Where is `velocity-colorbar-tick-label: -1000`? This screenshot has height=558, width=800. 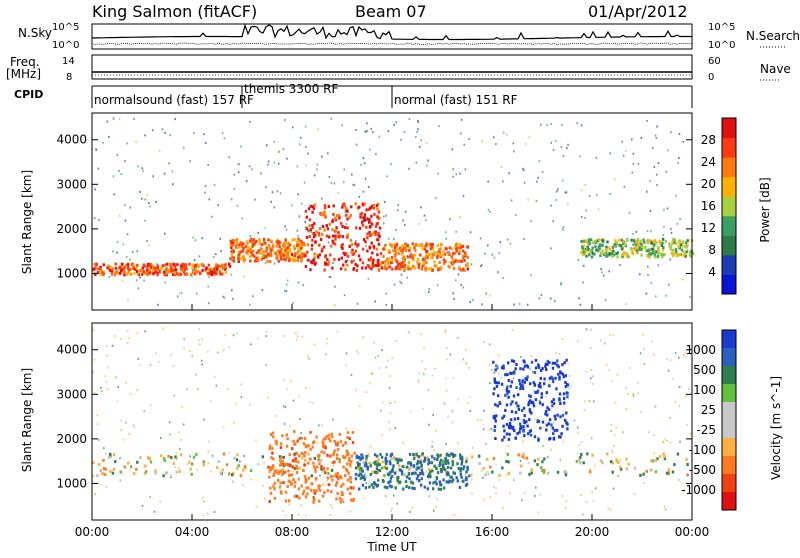 velocity-colorbar-tick-label: -1000 is located at coordinates (698, 490).